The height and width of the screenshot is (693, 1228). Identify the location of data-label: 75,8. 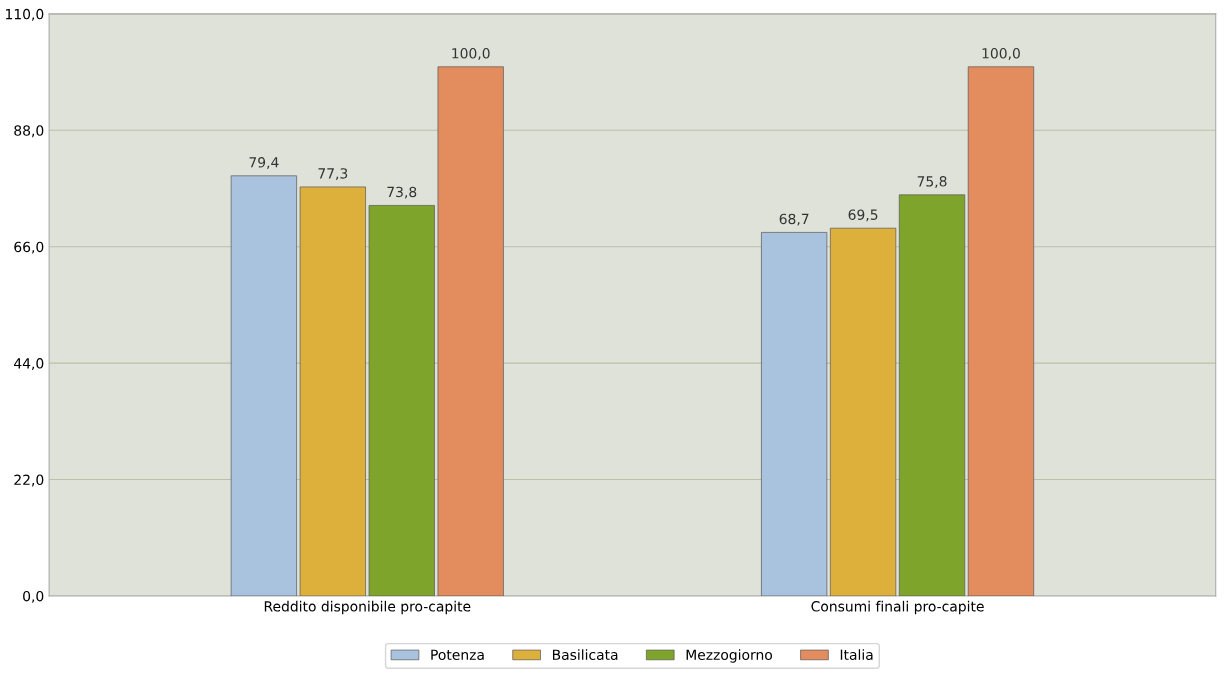
(932, 182).